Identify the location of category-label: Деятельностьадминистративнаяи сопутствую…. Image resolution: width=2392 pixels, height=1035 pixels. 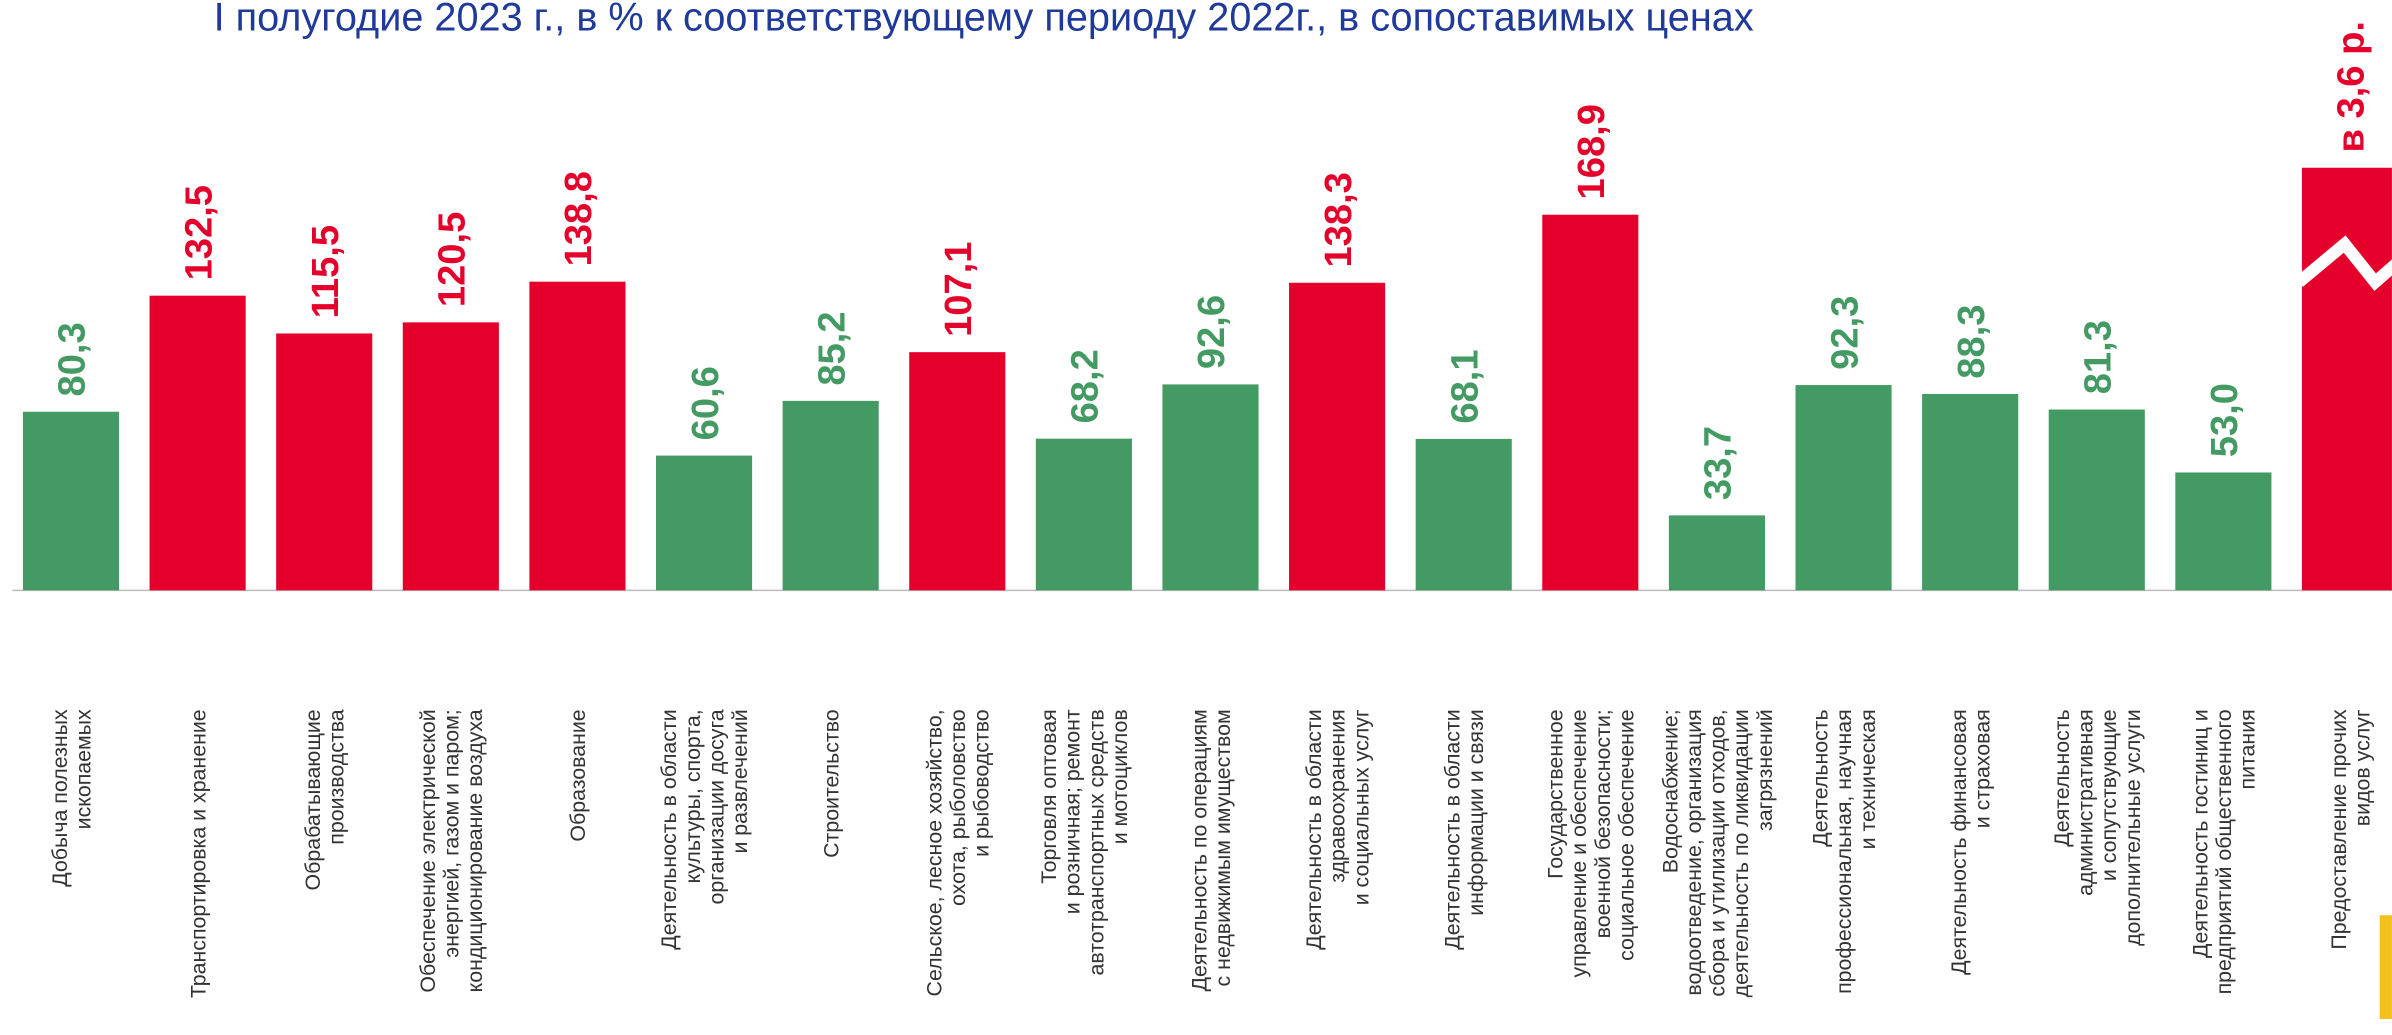
(2097, 827).